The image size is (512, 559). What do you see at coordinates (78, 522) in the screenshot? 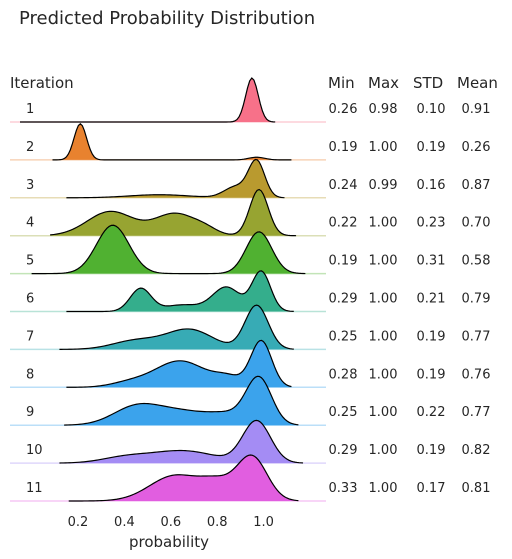
I see `x-tick-label: 0.2` at bounding box center [78, 522].